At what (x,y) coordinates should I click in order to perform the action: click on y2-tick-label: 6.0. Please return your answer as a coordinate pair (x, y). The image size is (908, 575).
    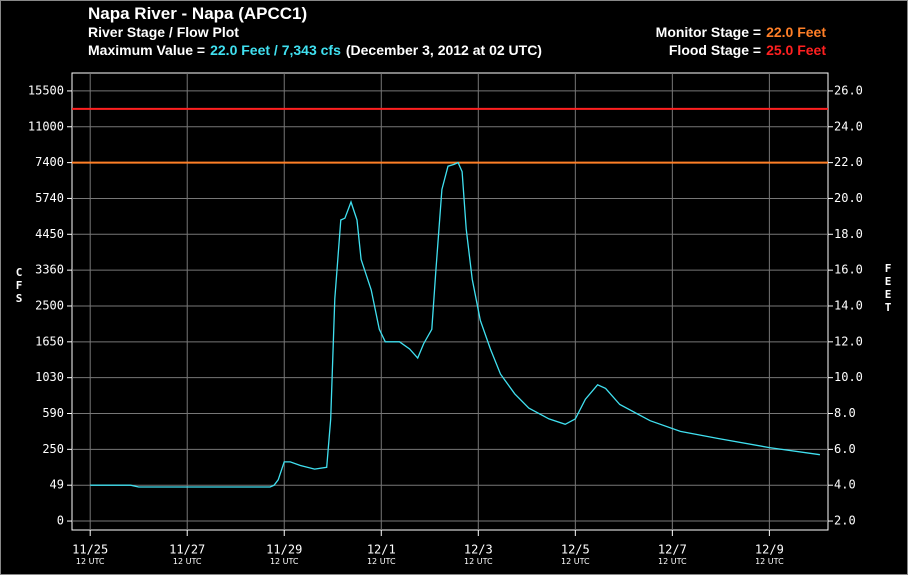
    Looking at the image, I should click on (845, 449).